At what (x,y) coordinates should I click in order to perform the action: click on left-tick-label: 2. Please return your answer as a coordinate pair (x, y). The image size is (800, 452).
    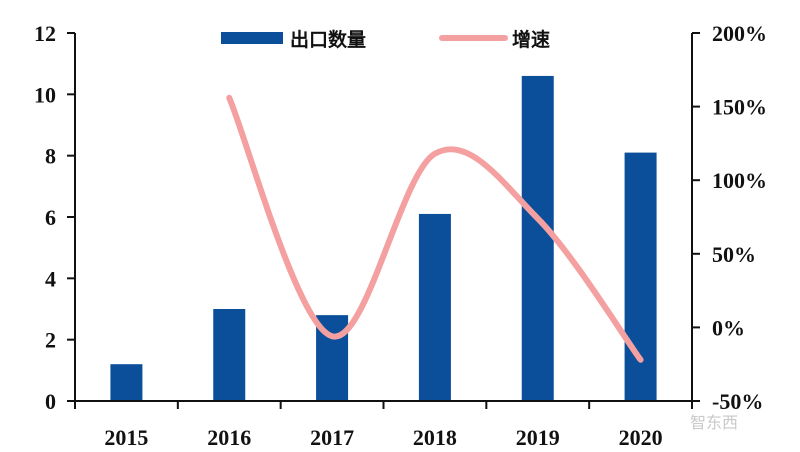
    Looking at the image, I should click on (50, 340).